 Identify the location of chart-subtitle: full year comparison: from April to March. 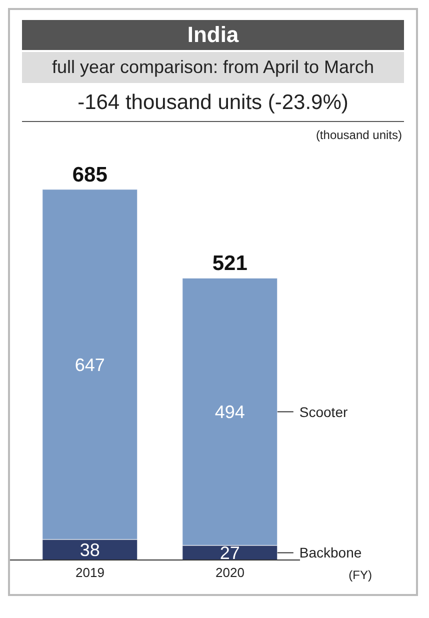
(213, 67).